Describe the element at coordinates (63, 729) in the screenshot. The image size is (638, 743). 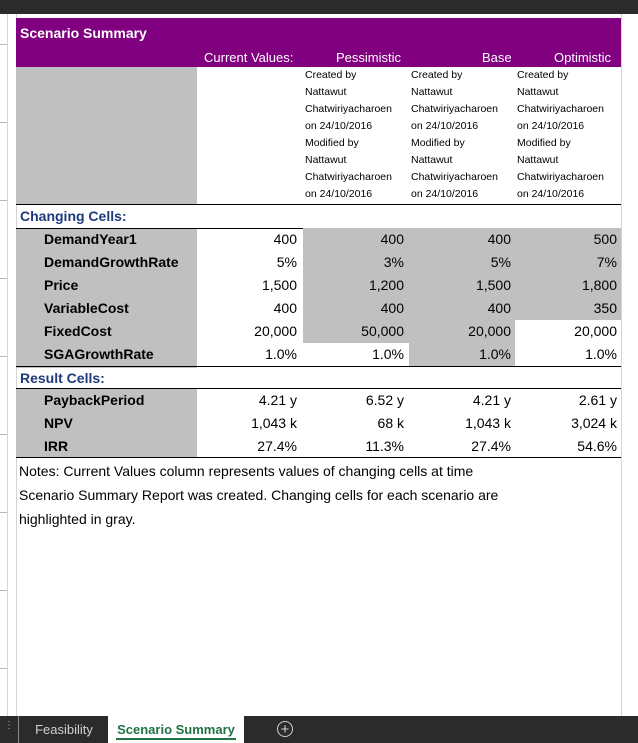
I see `tab-feasibility: Feasibility` at that location.